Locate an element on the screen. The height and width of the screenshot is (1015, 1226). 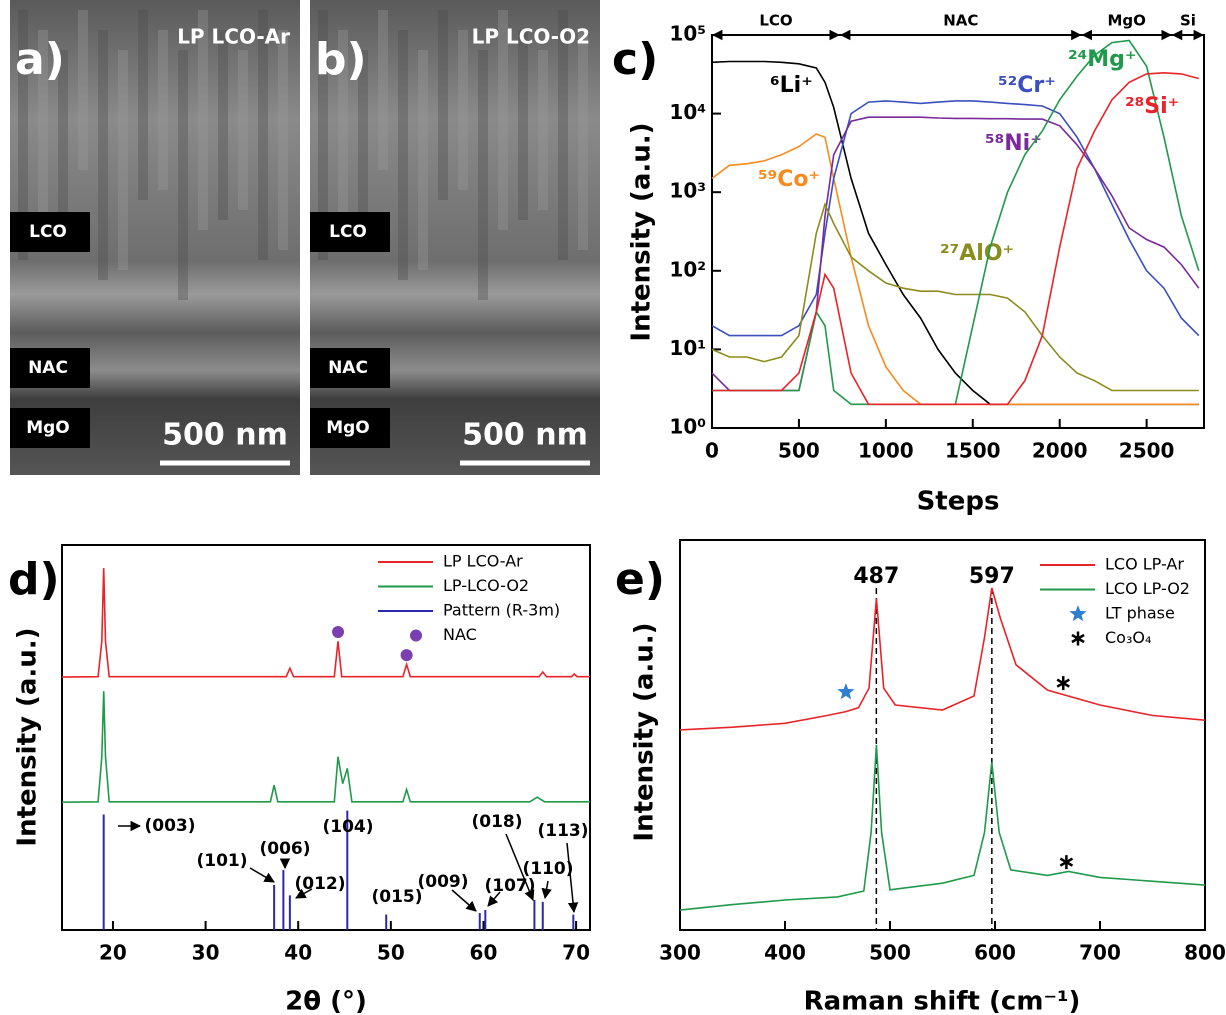
series-label: ²⁴Mg⁺ is located at coordinates (1102, 59).